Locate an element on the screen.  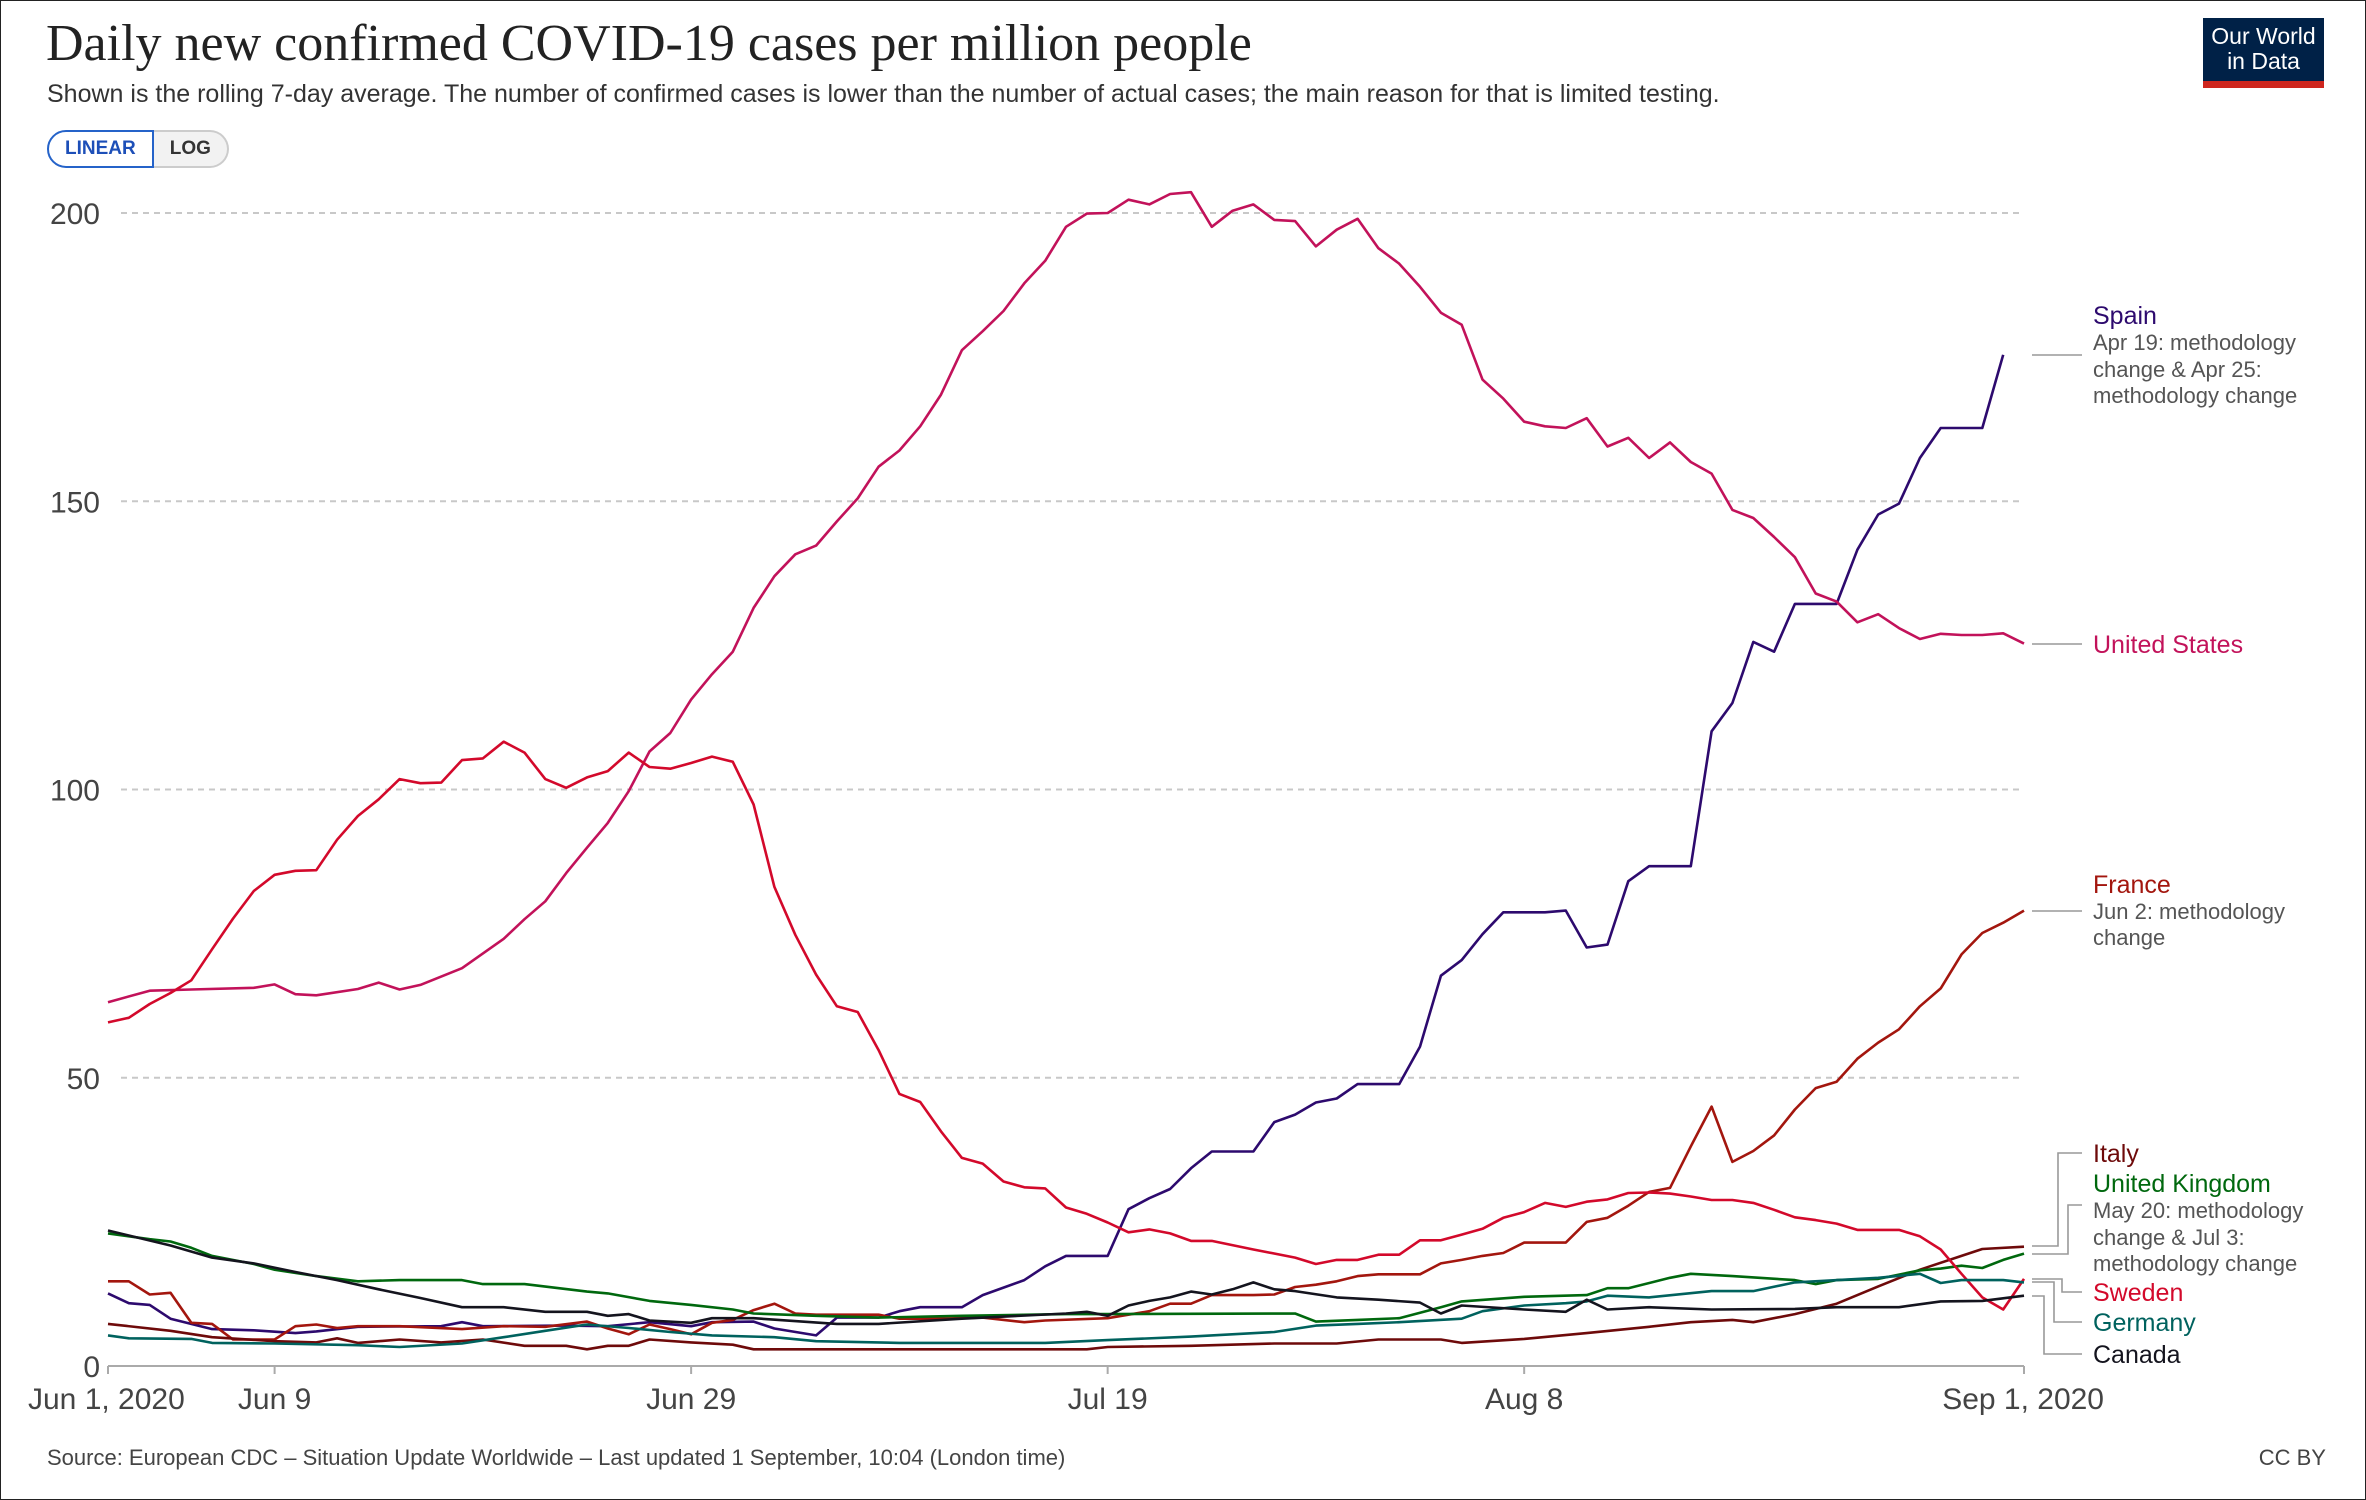
legend-note-united-kingdom: change & Jul 3: is located at coordinates (2169, 1237).